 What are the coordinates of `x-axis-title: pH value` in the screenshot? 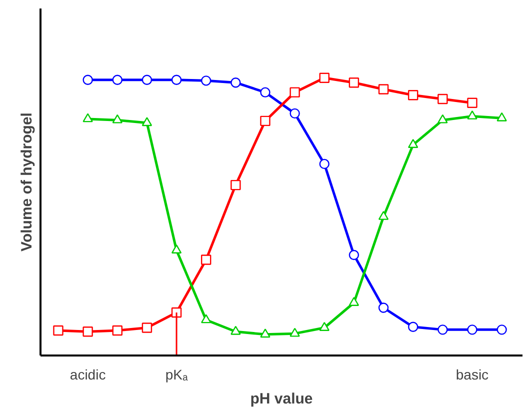 It's located at (281, 399).